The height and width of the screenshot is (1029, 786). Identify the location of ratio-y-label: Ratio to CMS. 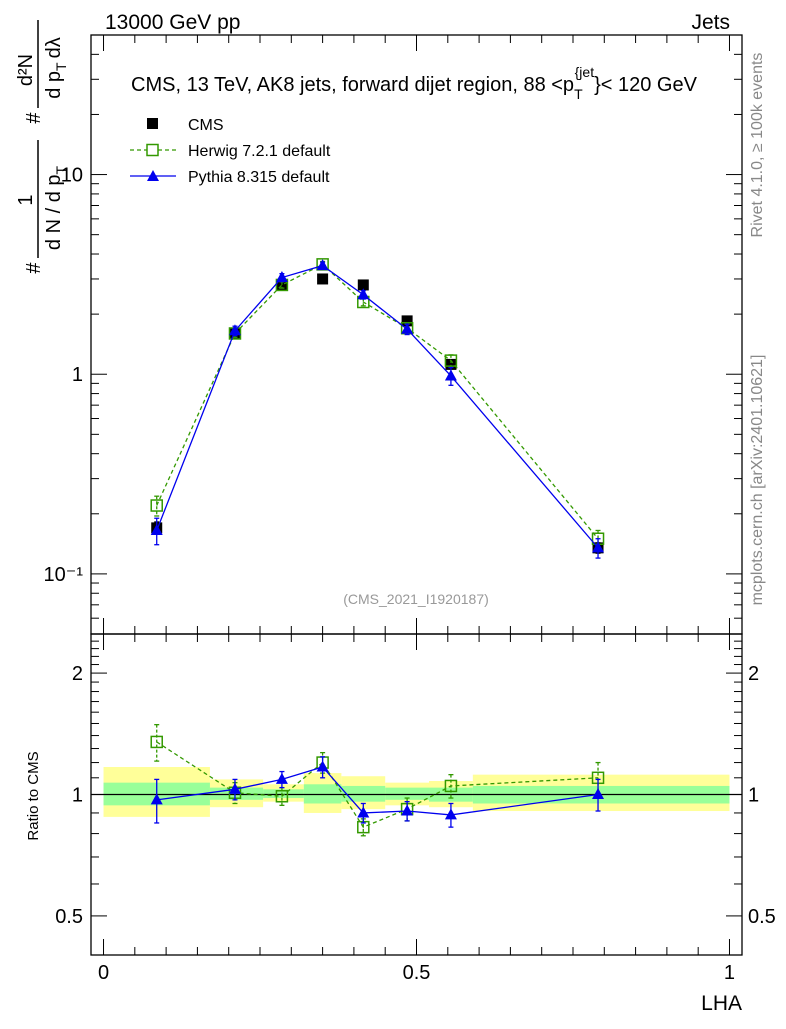
(33, 795).